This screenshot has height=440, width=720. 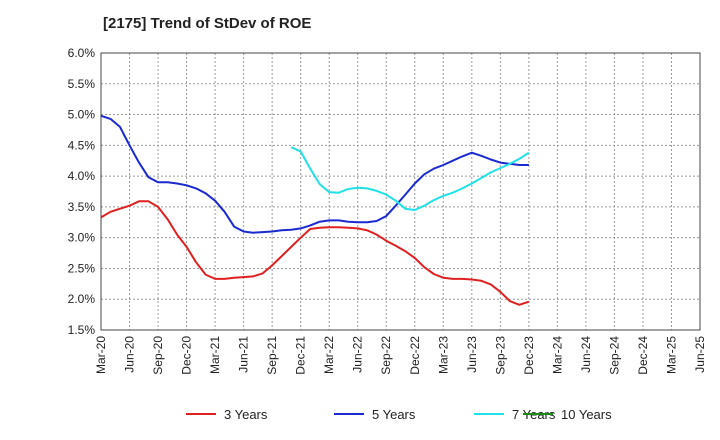 I want to click on y-tick-label: 6.0%, so click(x=82, y=53).